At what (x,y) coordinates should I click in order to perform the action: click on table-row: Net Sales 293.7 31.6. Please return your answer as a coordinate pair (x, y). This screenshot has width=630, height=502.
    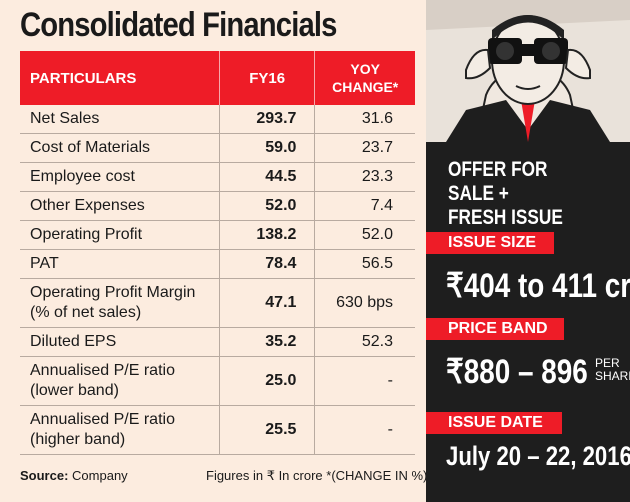
    Looking at the image, I should click on (217, 119).